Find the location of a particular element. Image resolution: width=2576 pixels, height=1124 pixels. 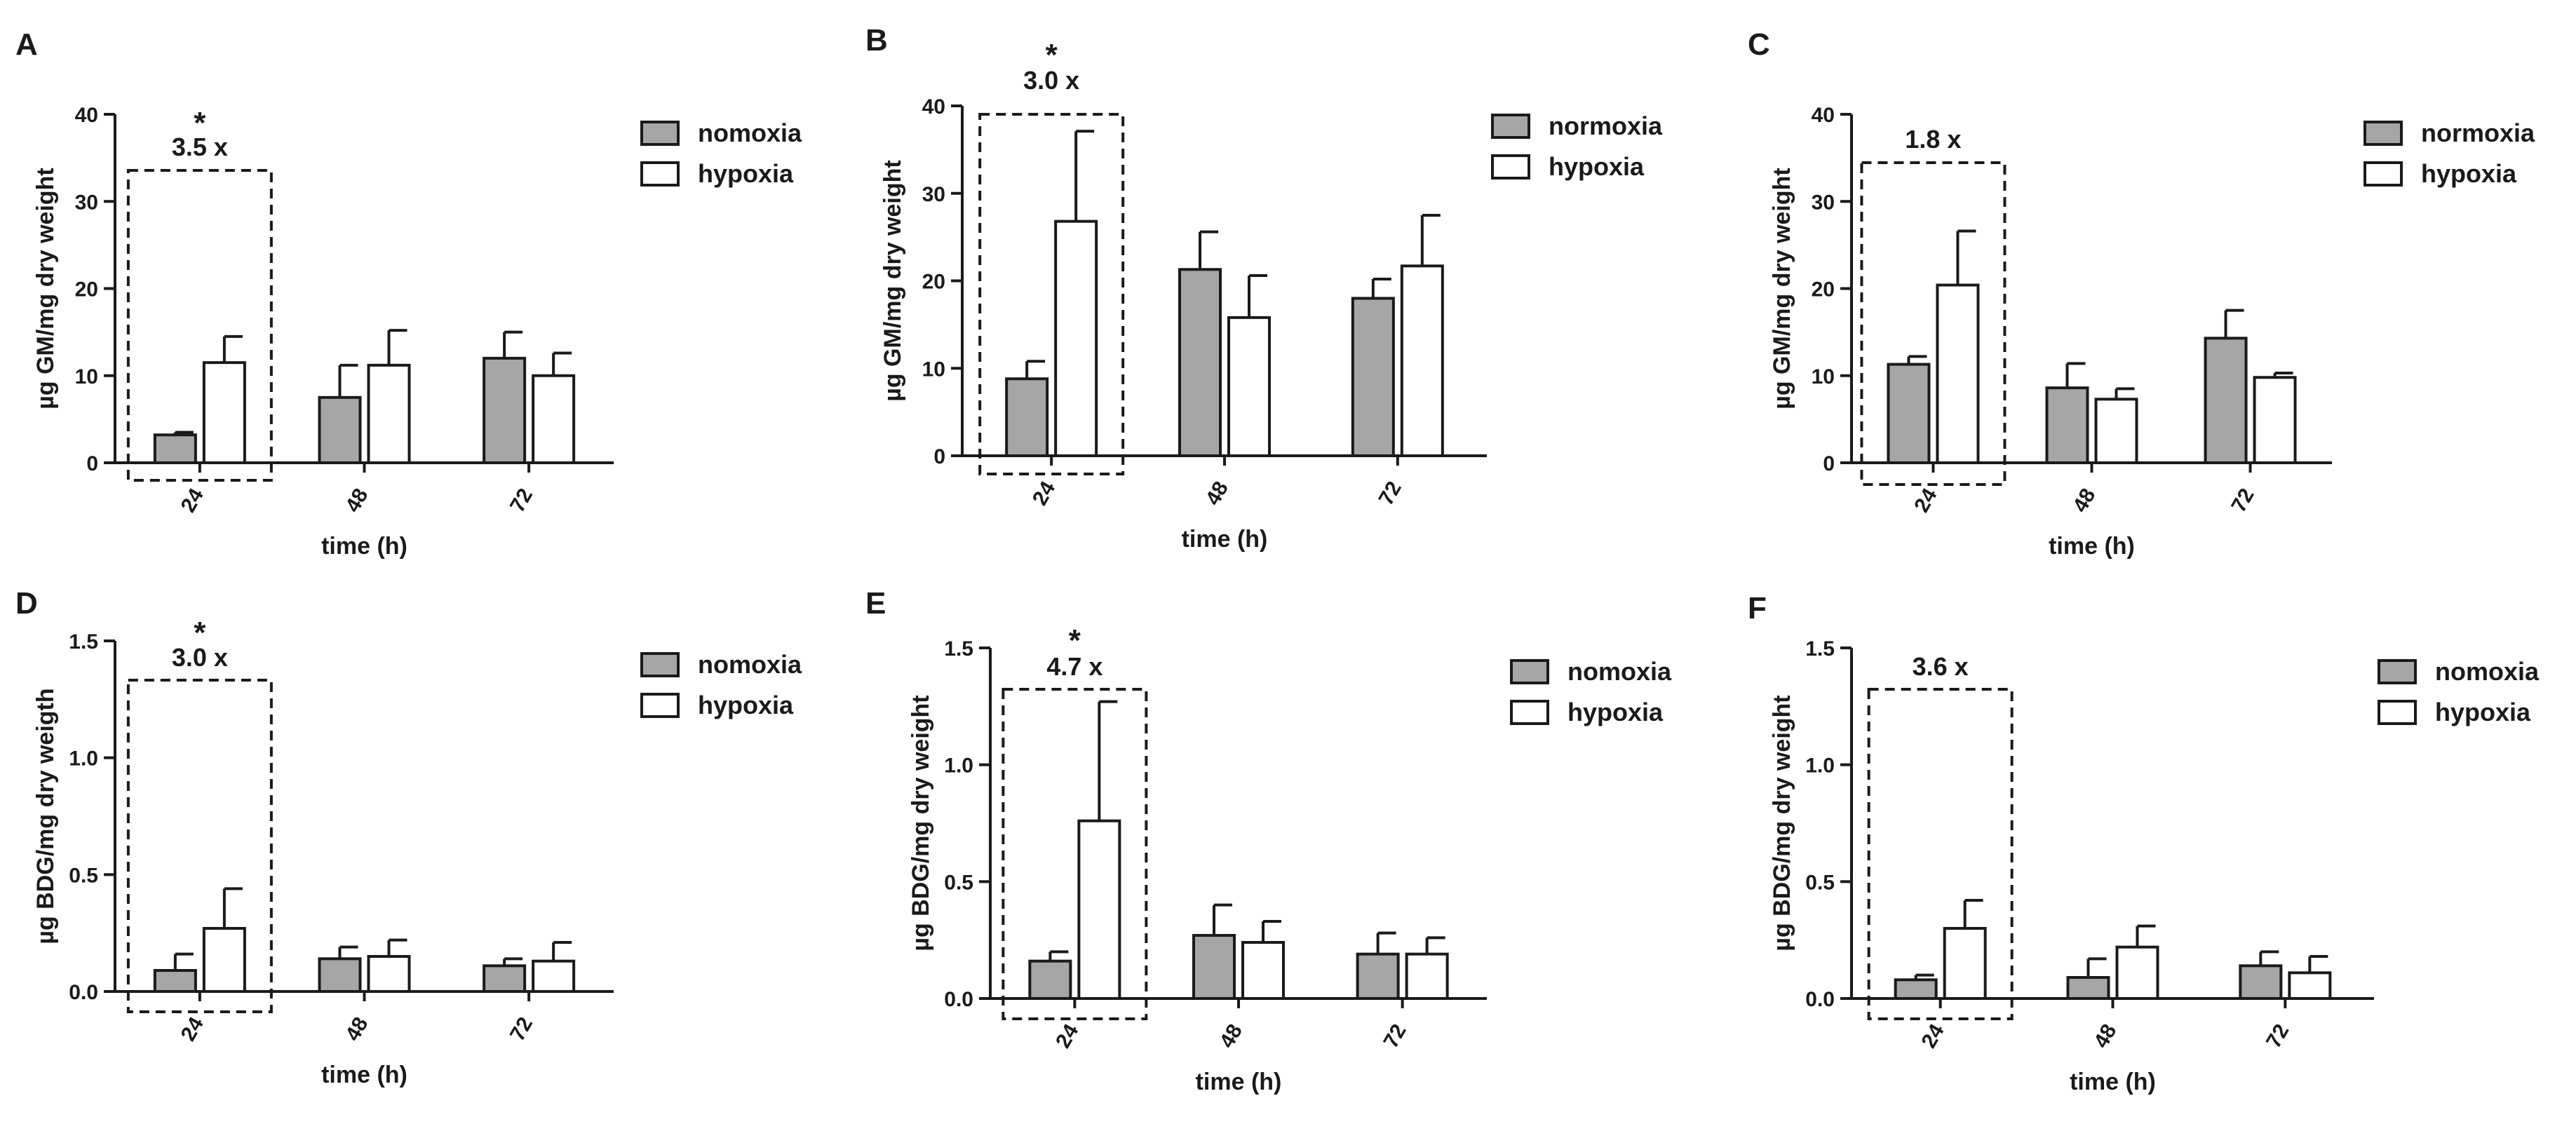

panel-letter: A is located at coordinates (26, 44).